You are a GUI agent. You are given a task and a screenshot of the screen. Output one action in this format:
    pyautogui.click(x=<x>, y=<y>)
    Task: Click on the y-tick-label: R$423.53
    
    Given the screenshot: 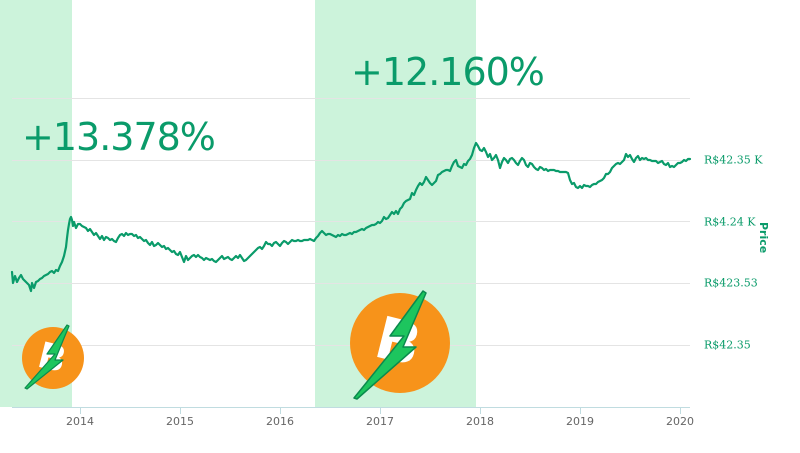 What is the action you would take?
    pyautogui.click(x=731, y=283)
    